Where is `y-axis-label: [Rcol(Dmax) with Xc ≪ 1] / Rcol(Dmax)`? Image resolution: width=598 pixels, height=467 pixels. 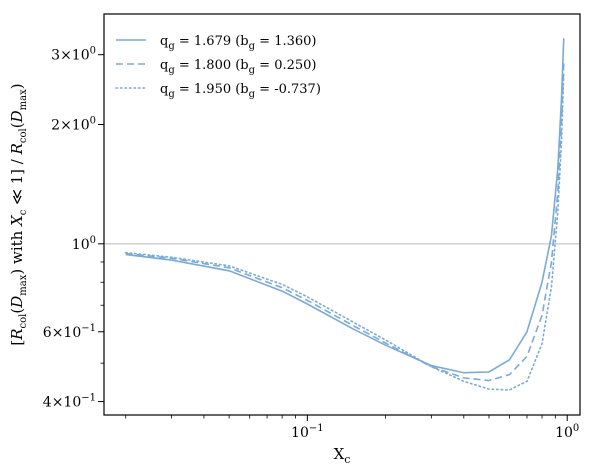 y-axis-label: [Rcol(Dmax) with Xc ≪ 1] / Rcol(Dmax) is located at coordinates (18, 214).